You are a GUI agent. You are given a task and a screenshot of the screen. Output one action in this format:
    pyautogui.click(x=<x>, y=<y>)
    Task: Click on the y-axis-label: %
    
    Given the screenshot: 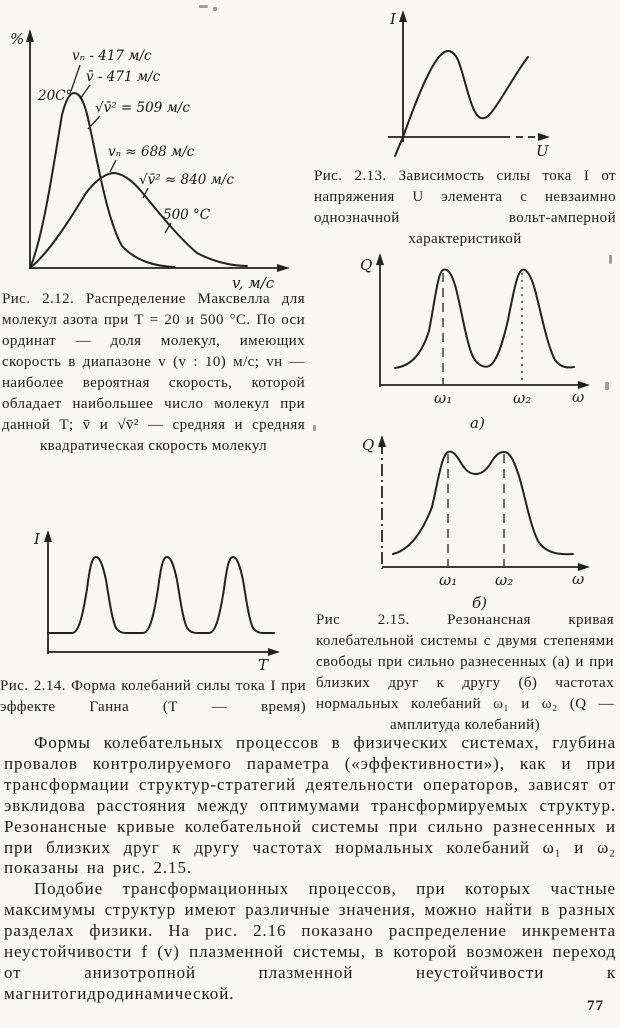 What is the action you would take?
    pyautogui.click(x=17, y=39)
    